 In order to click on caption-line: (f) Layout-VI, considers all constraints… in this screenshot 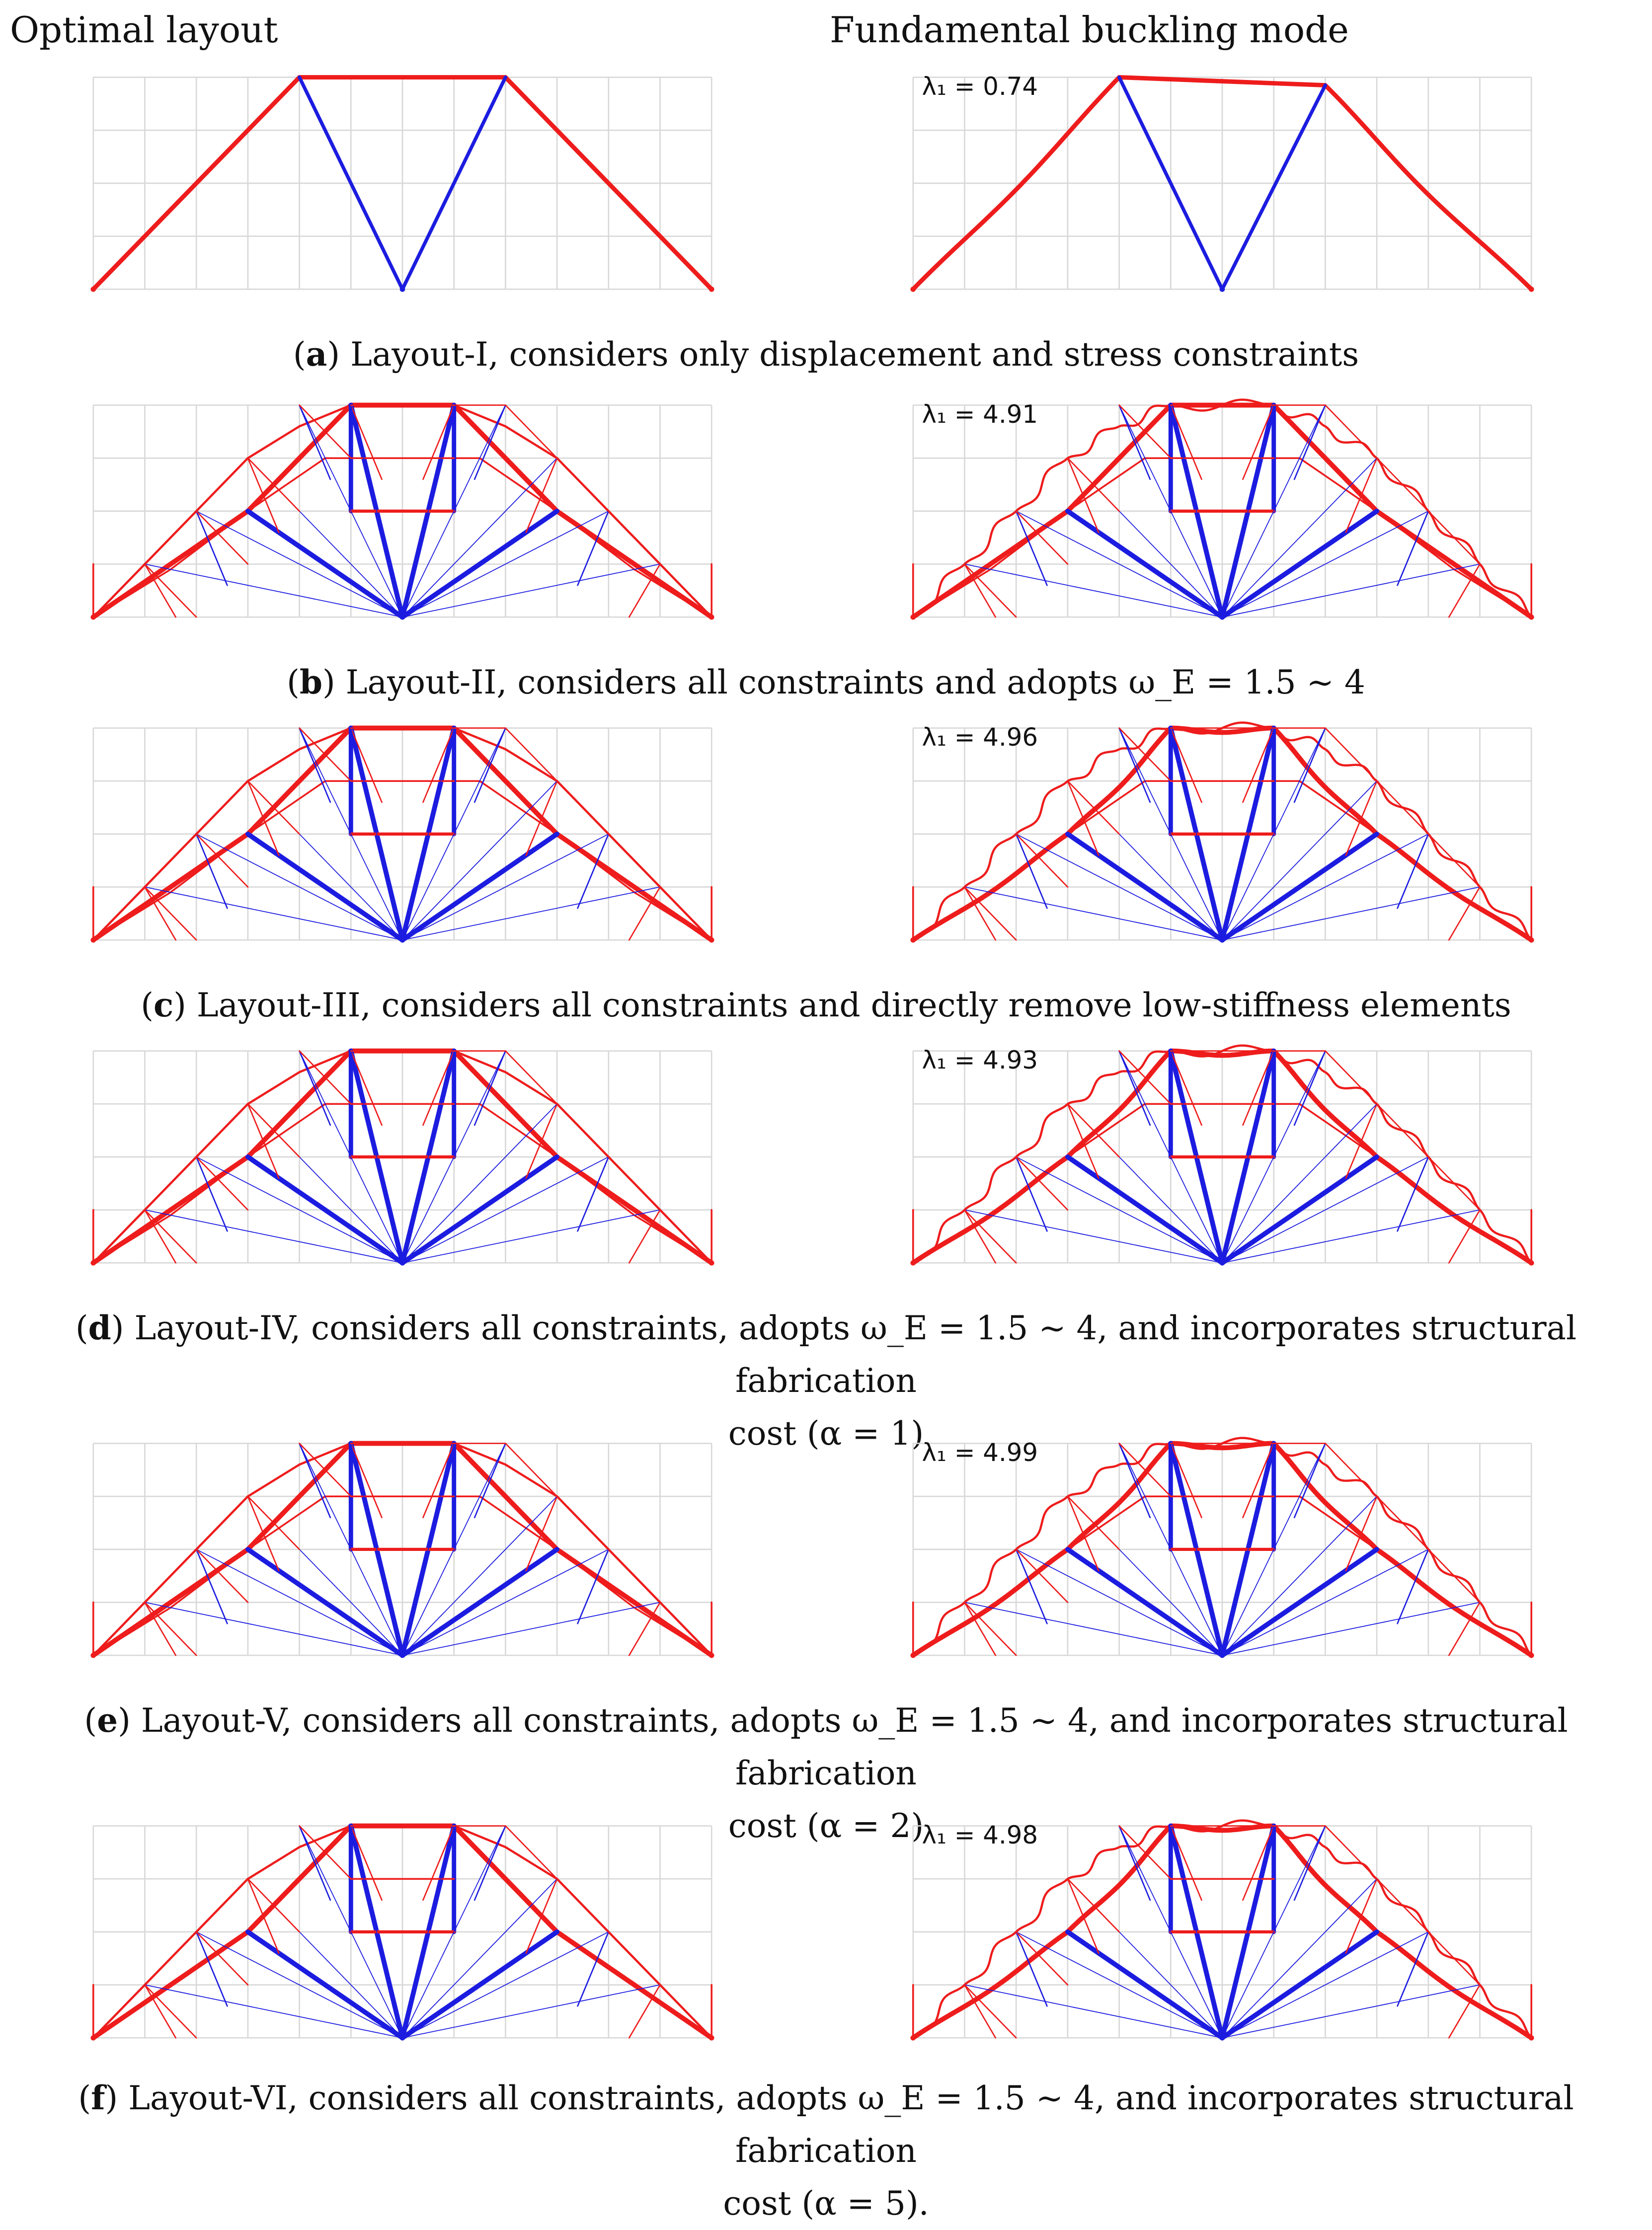, I will do `click(826, 2124)`.